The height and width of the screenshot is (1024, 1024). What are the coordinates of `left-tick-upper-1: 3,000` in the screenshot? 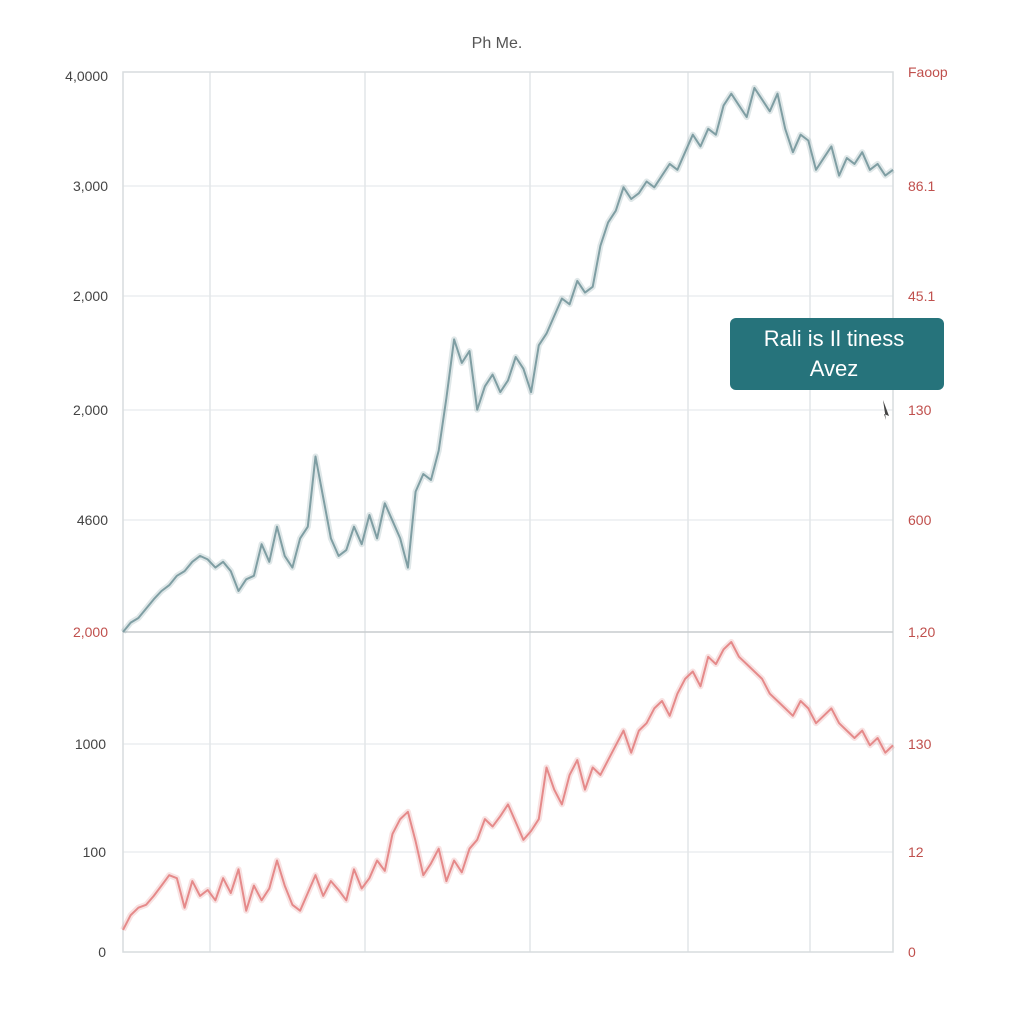 It's located at (90, 186).